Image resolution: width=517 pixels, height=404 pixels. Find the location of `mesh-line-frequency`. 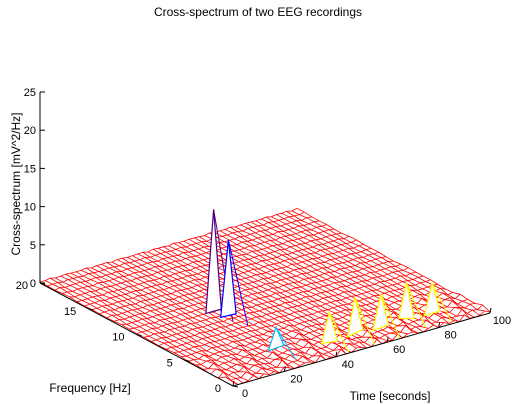

mesh-line-frequency is located at coordinates (183, 253).